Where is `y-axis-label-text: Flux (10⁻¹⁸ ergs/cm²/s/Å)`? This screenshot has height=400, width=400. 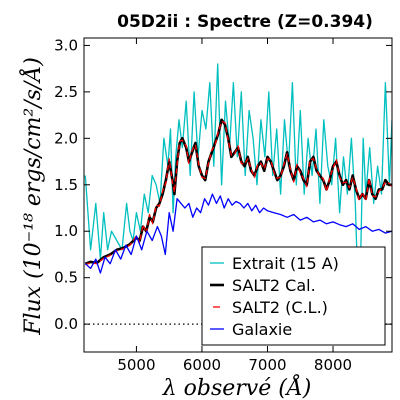
y-axis-label-text: Flux (10⁻¹⁸ ergs/cm²/s/Å) is located at coordinates (32, 196).